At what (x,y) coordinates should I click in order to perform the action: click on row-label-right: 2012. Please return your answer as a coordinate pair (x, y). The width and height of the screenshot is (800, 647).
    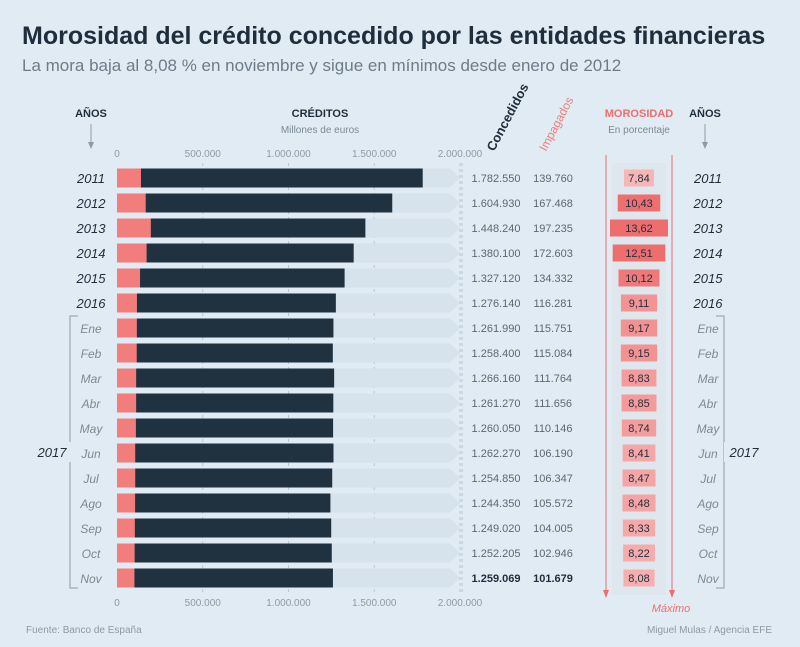
    Looking at the image, I should click on (708, 203).